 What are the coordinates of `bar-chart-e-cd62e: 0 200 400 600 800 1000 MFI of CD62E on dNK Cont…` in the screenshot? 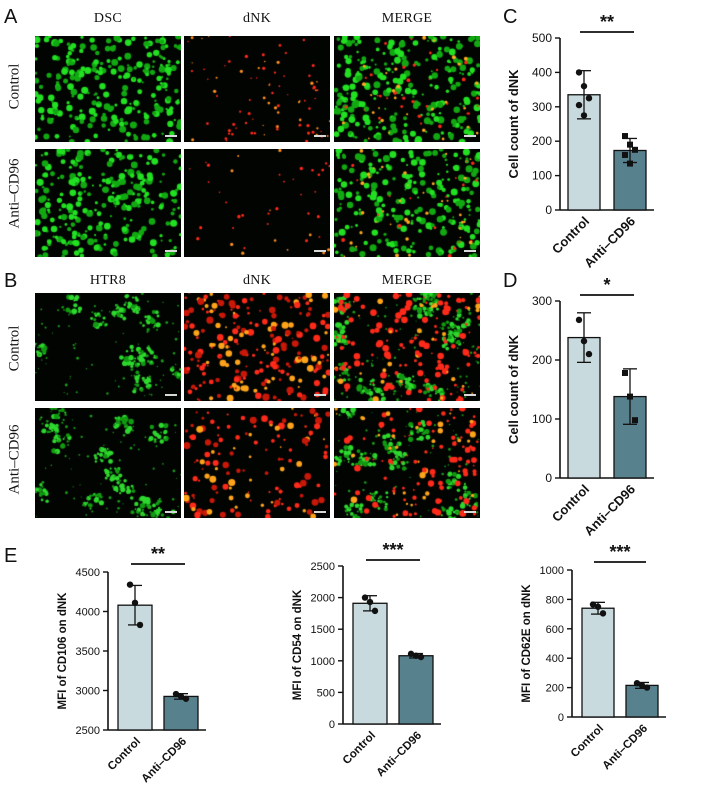 It's located at (593, 657).